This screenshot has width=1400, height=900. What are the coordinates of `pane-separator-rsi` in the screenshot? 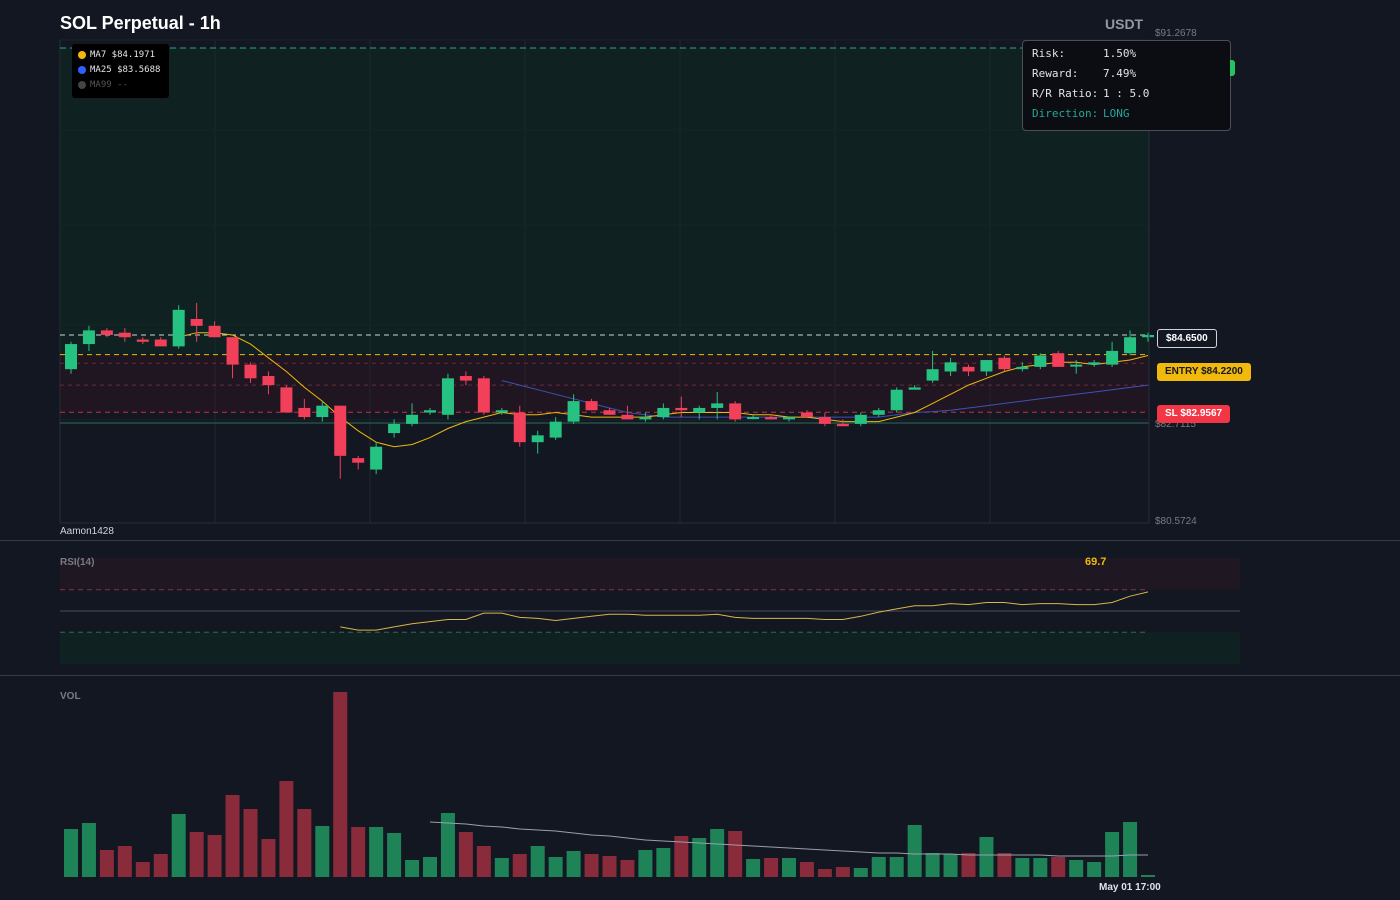 It's located at (700, 540).